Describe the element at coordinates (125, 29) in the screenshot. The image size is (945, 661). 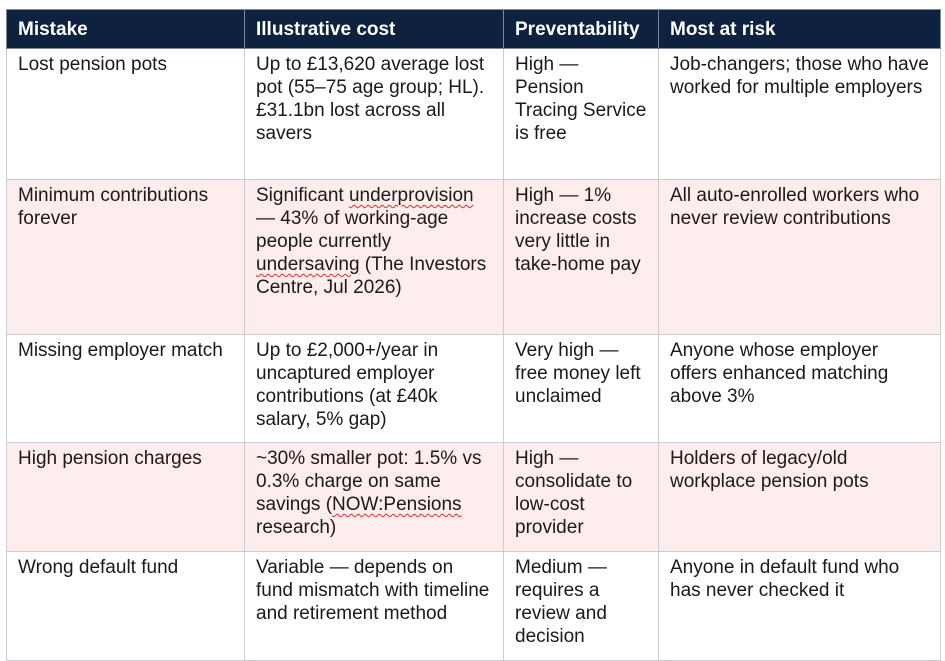
I see `header-mistake: Mistake` at that location.